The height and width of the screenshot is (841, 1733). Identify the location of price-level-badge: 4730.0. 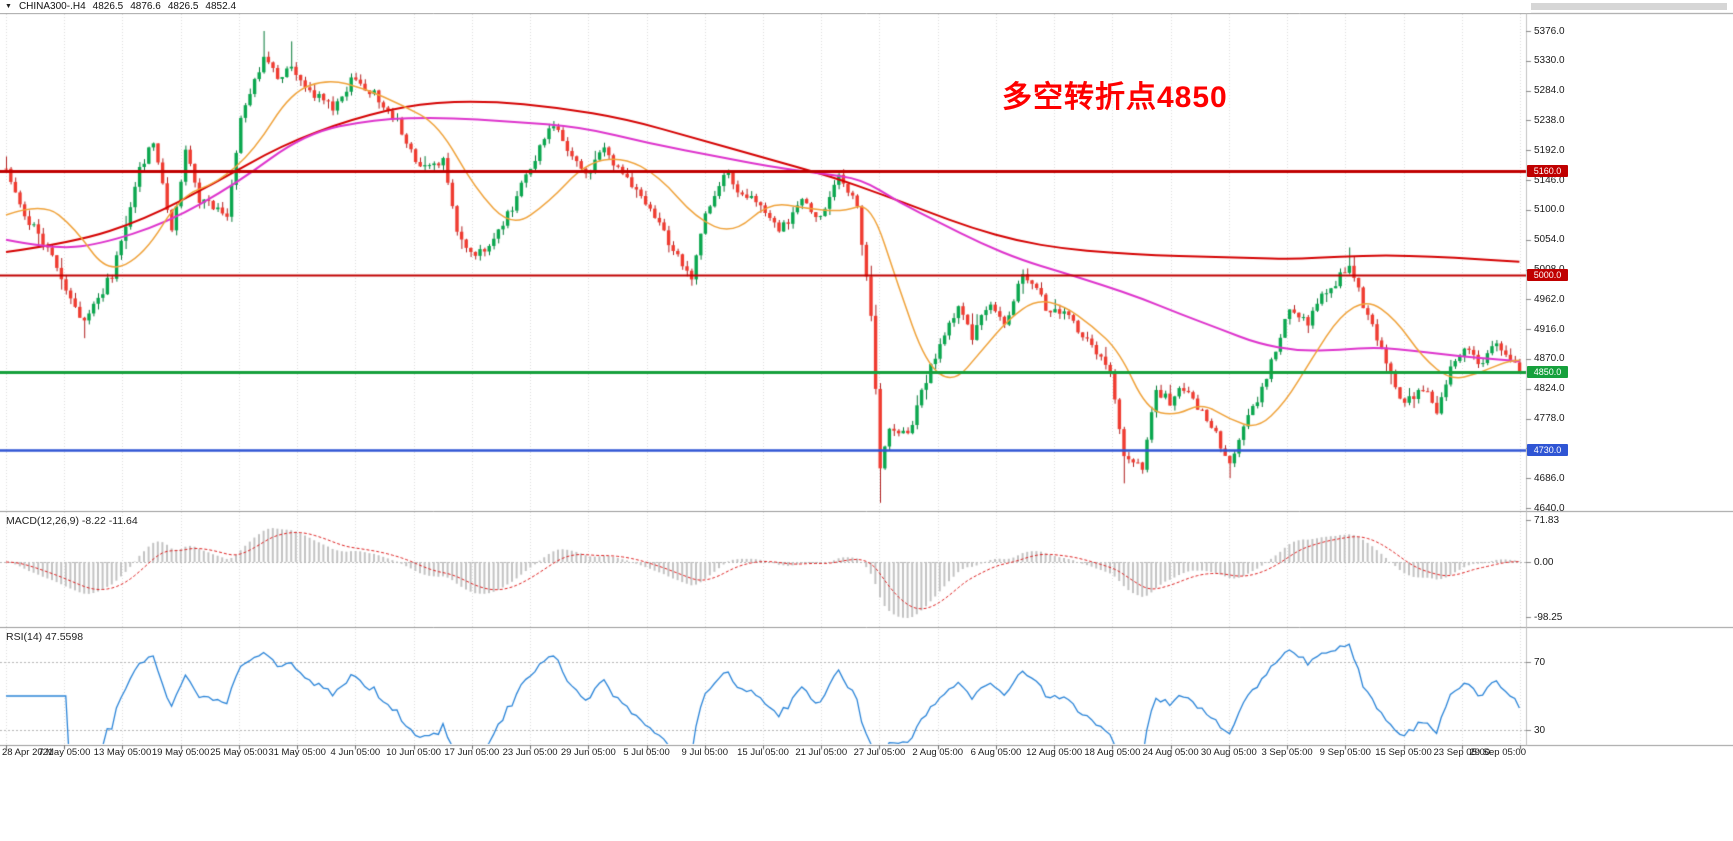
(1547, 449).